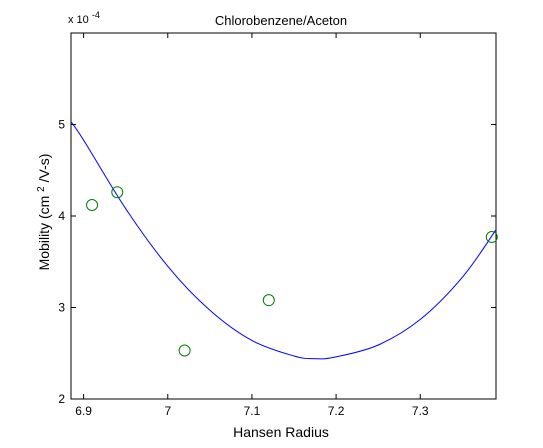  What do you see at coordinates (61, 216) in the screenshot?
I see `y-tick-label: 4` at bounding box center [61, 216].